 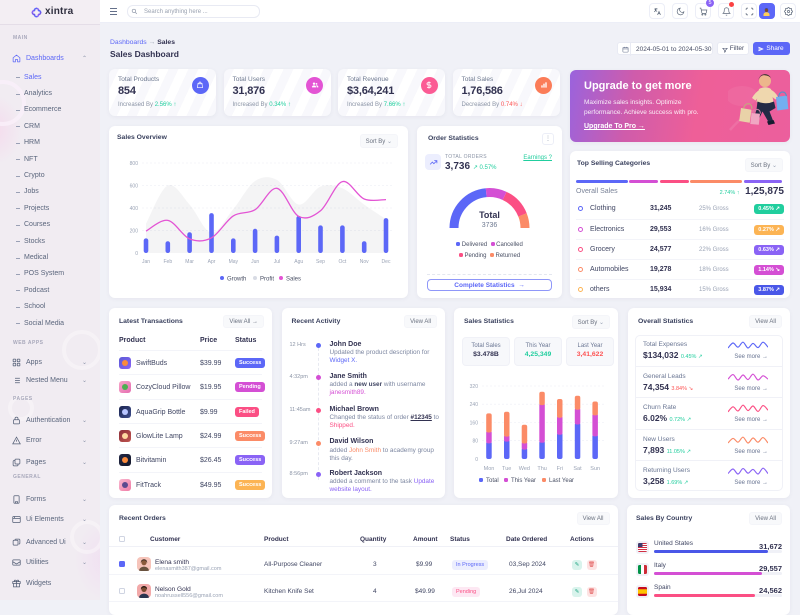 What do you see at coordinates (134, 209) in the screenshot?
I see `svg-text: 400` at bounding box center [134, 209].